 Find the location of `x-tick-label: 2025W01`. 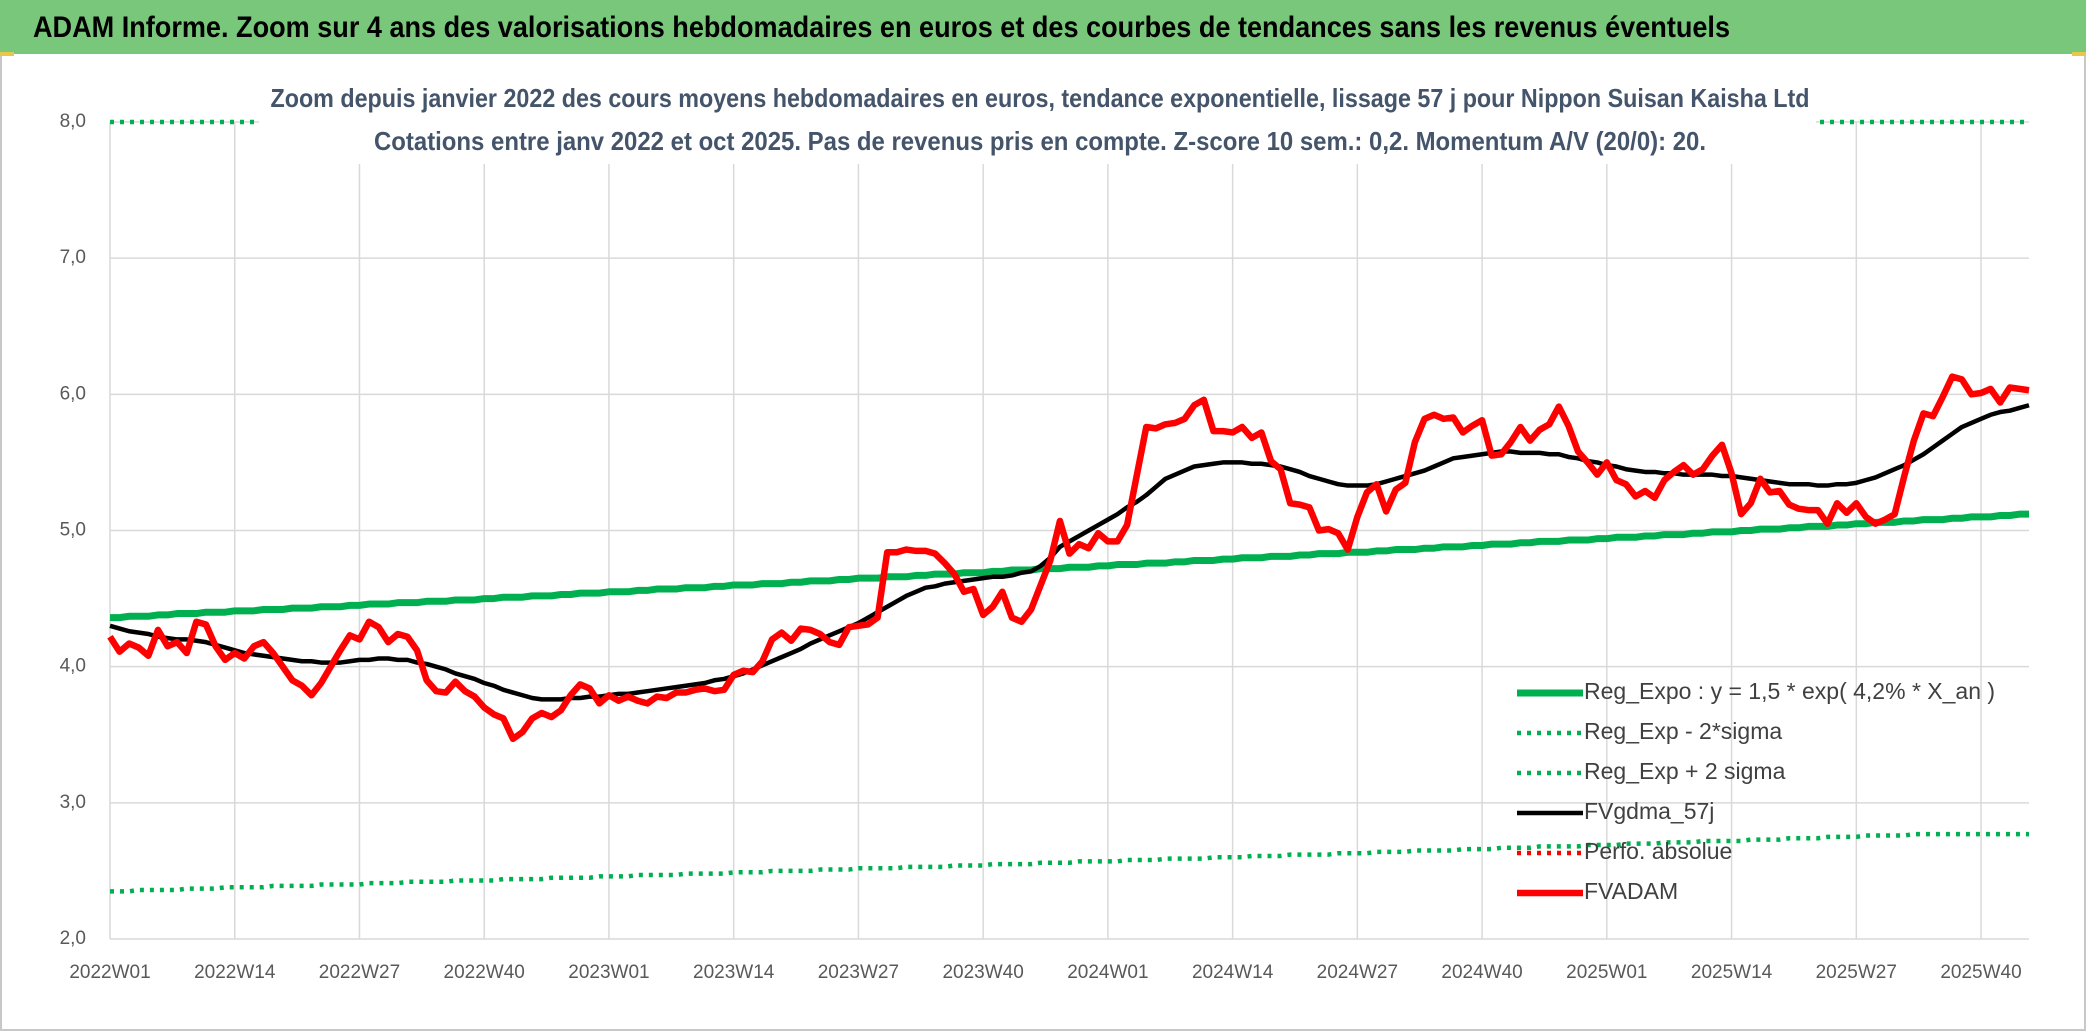

x-tick-label: 2025W01 is located at coordinates (1606, 972).